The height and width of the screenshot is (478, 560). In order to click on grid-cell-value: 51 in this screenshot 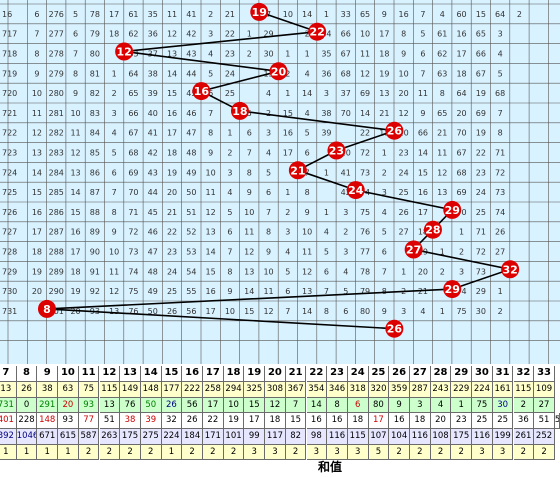, I will do `click(191, 212)`.